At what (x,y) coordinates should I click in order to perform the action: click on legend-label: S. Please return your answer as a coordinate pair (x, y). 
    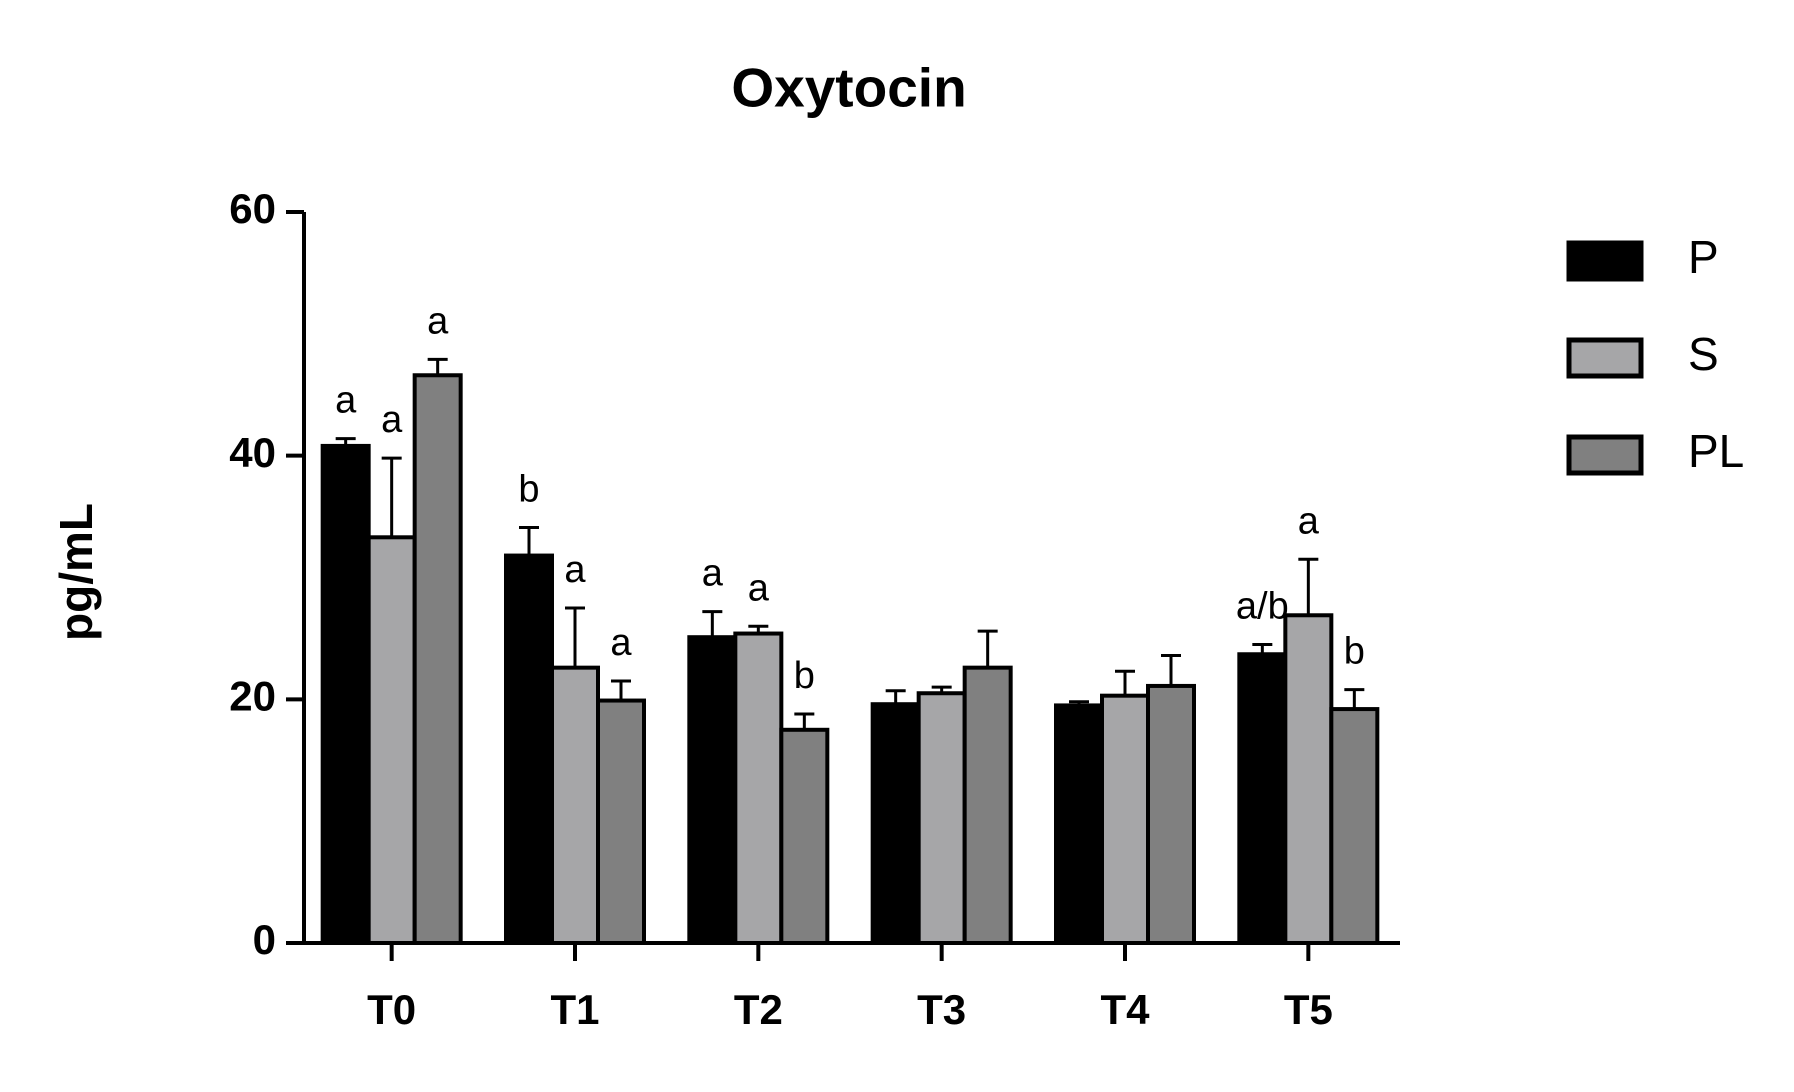
    Looking at the image, I should click on (1703, 354).